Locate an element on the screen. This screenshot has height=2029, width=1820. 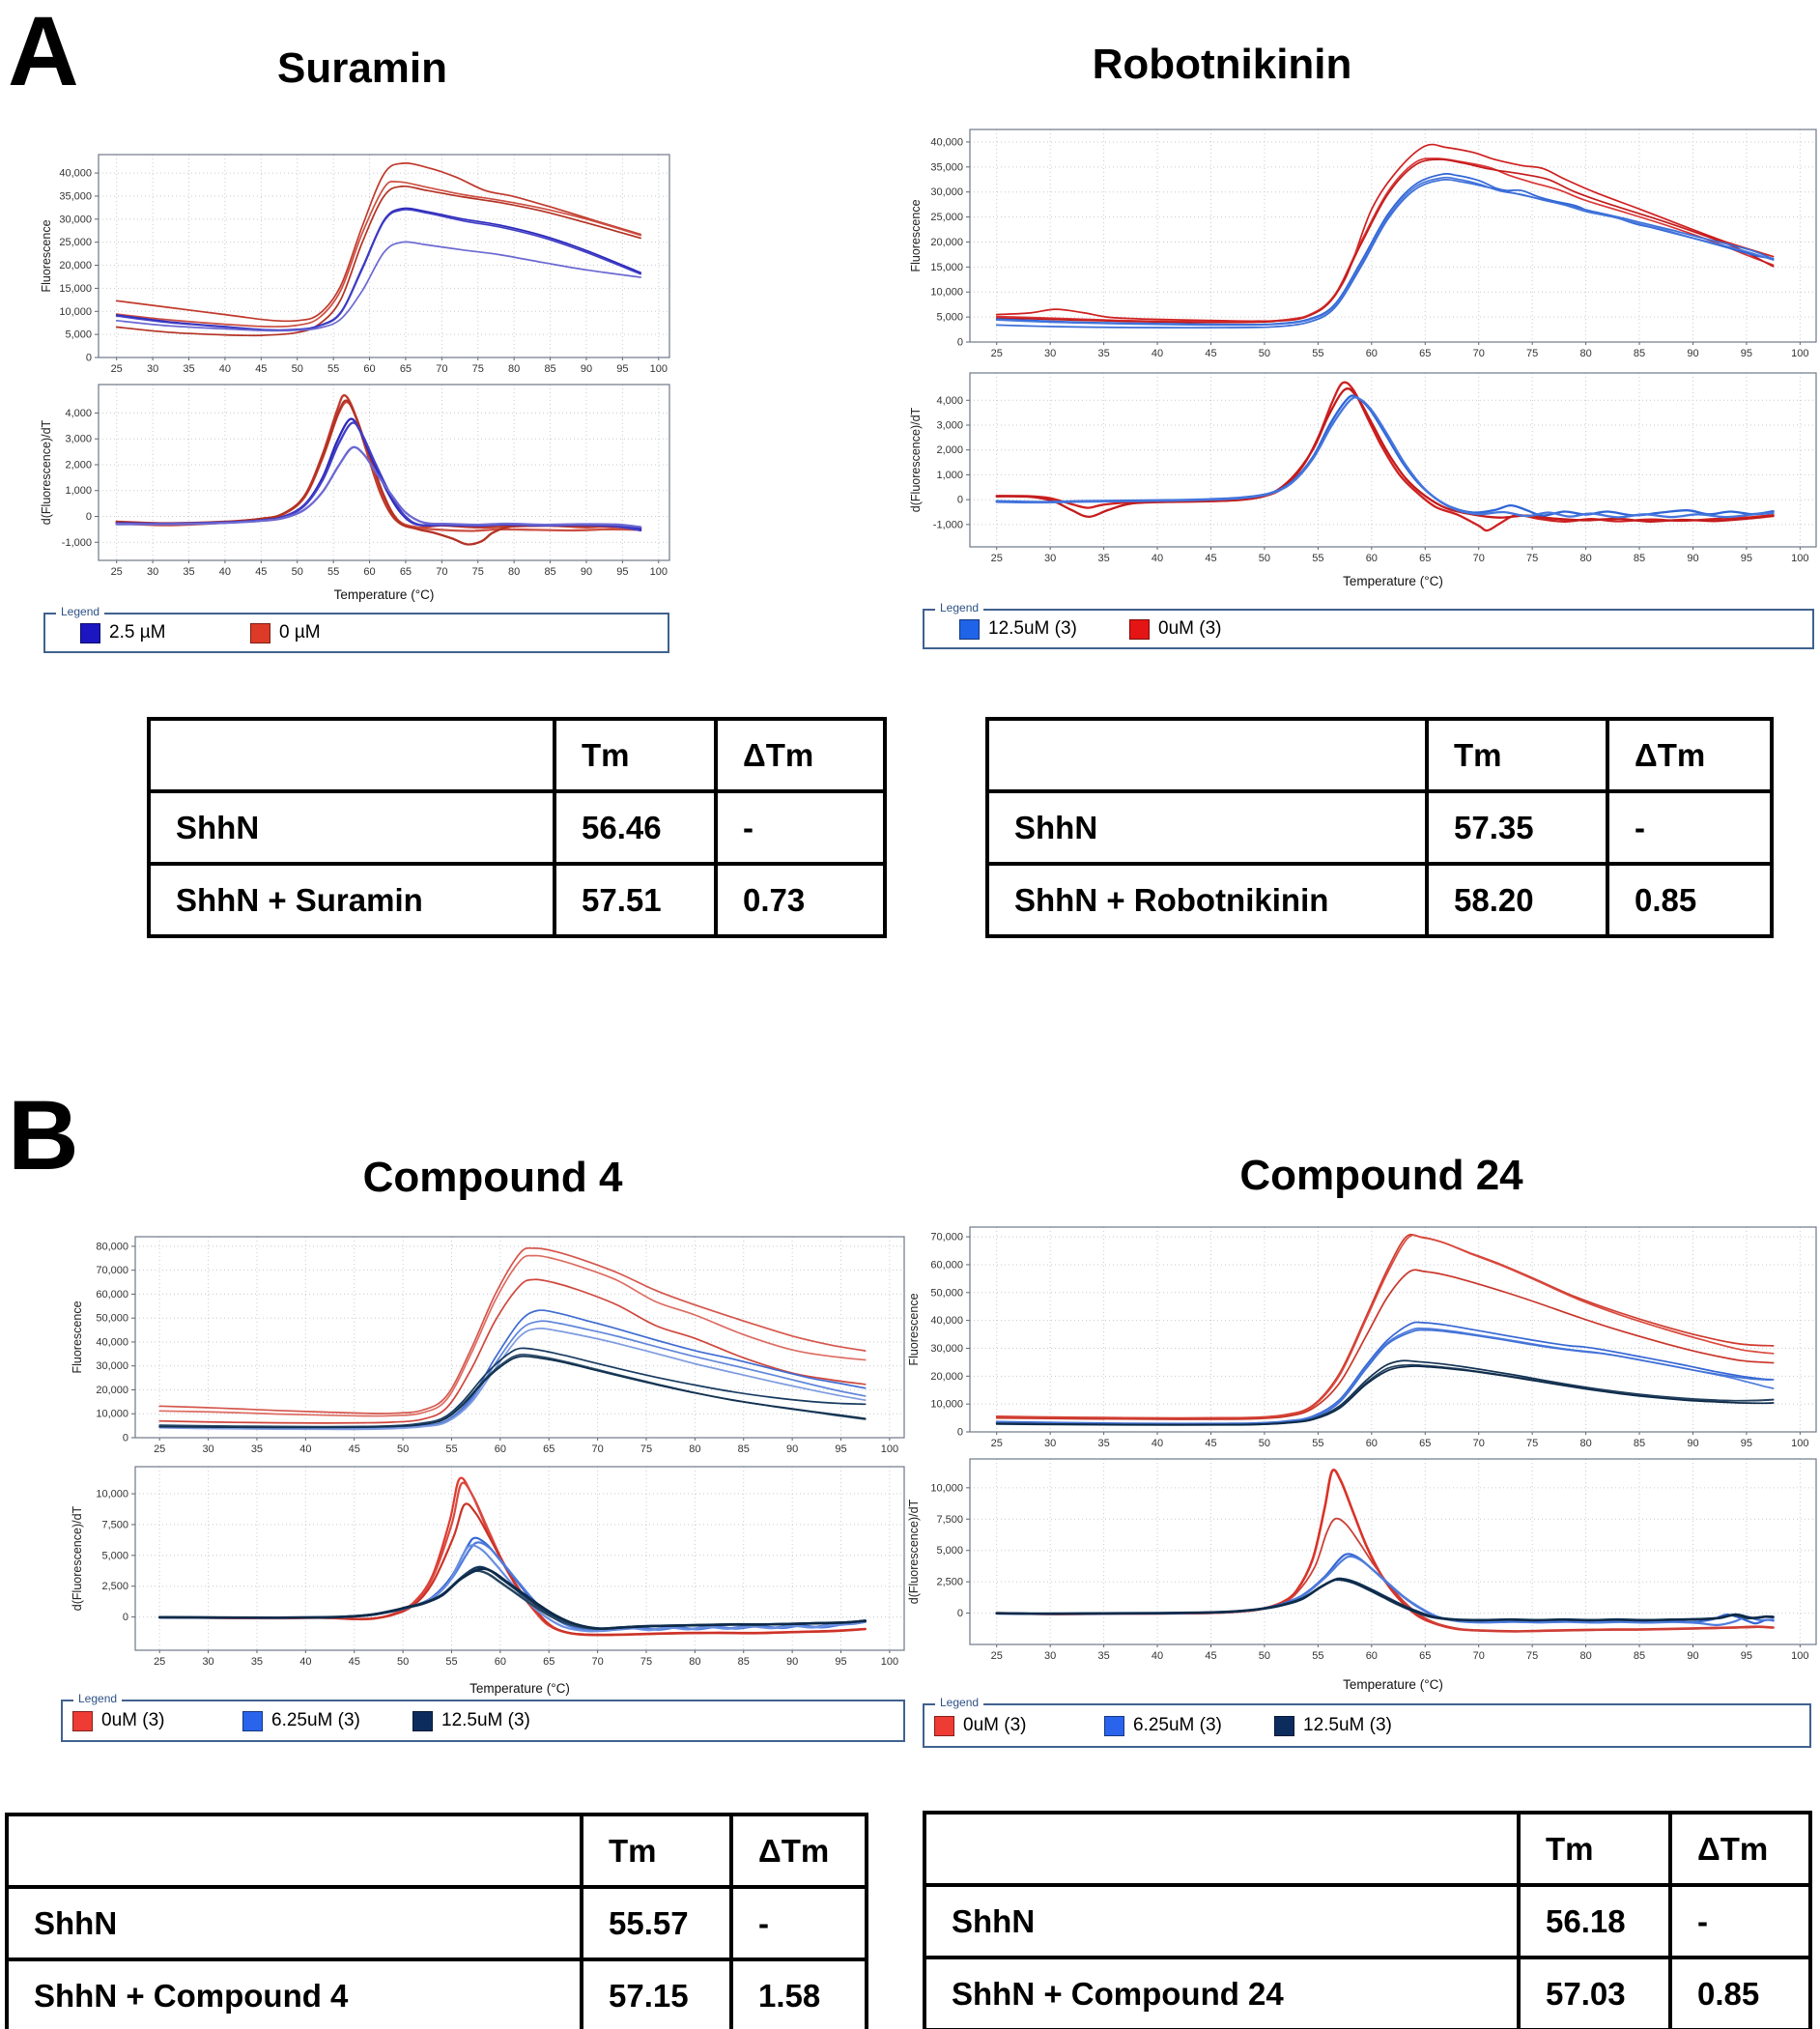
table-header-row: Tm ΔTm is located at coordinates (517, 755).